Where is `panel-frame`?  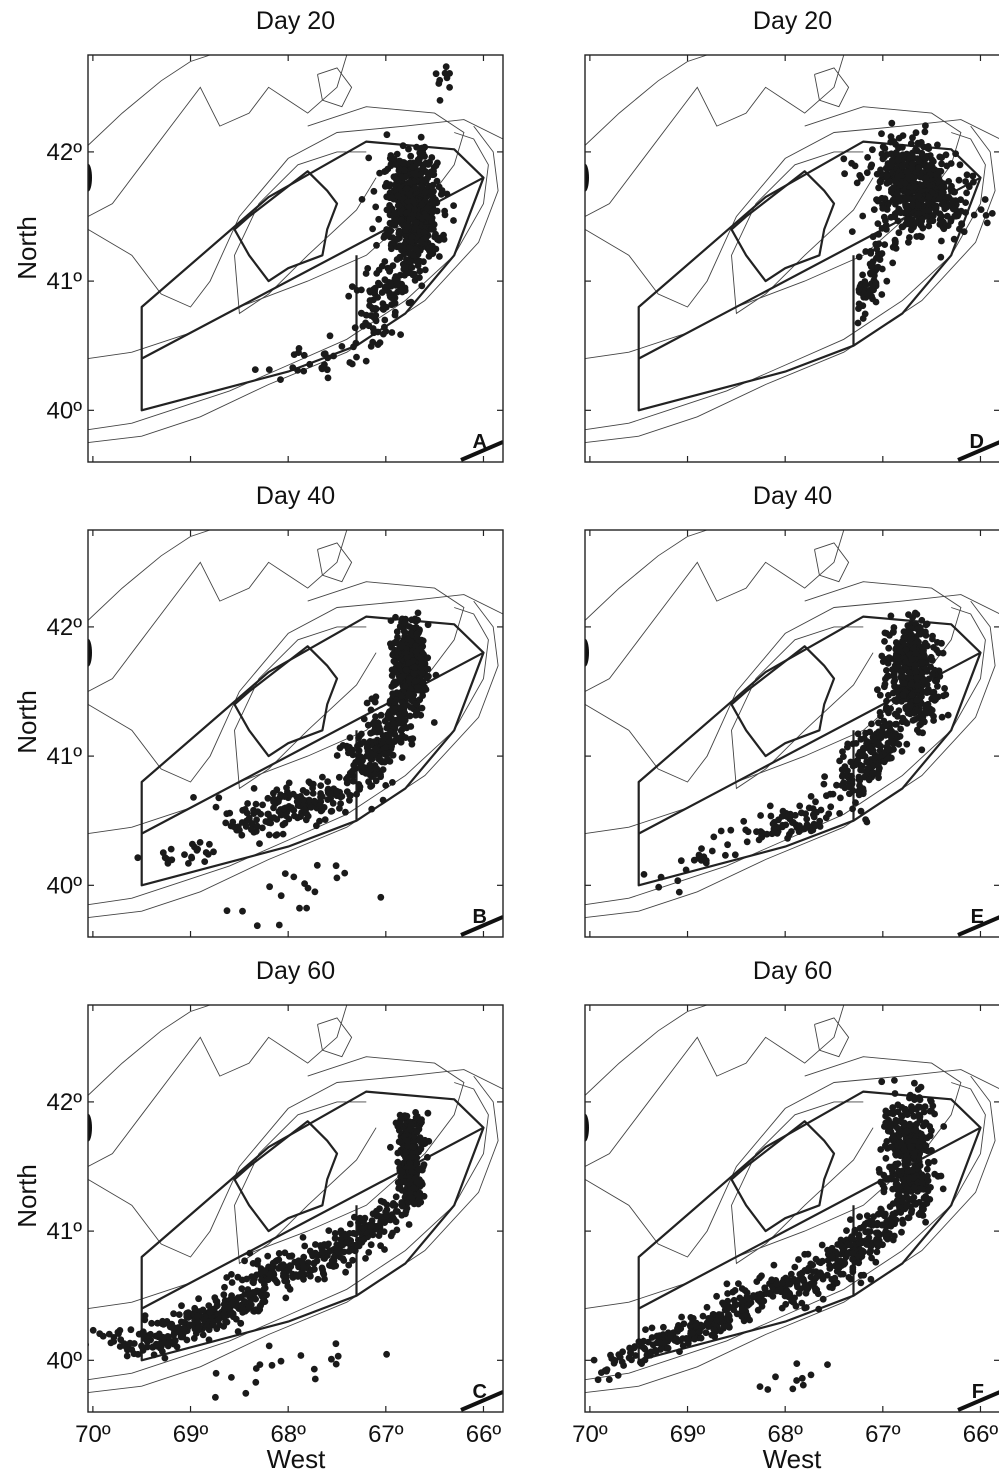 panel-frame is located at coordinates (791, 258).